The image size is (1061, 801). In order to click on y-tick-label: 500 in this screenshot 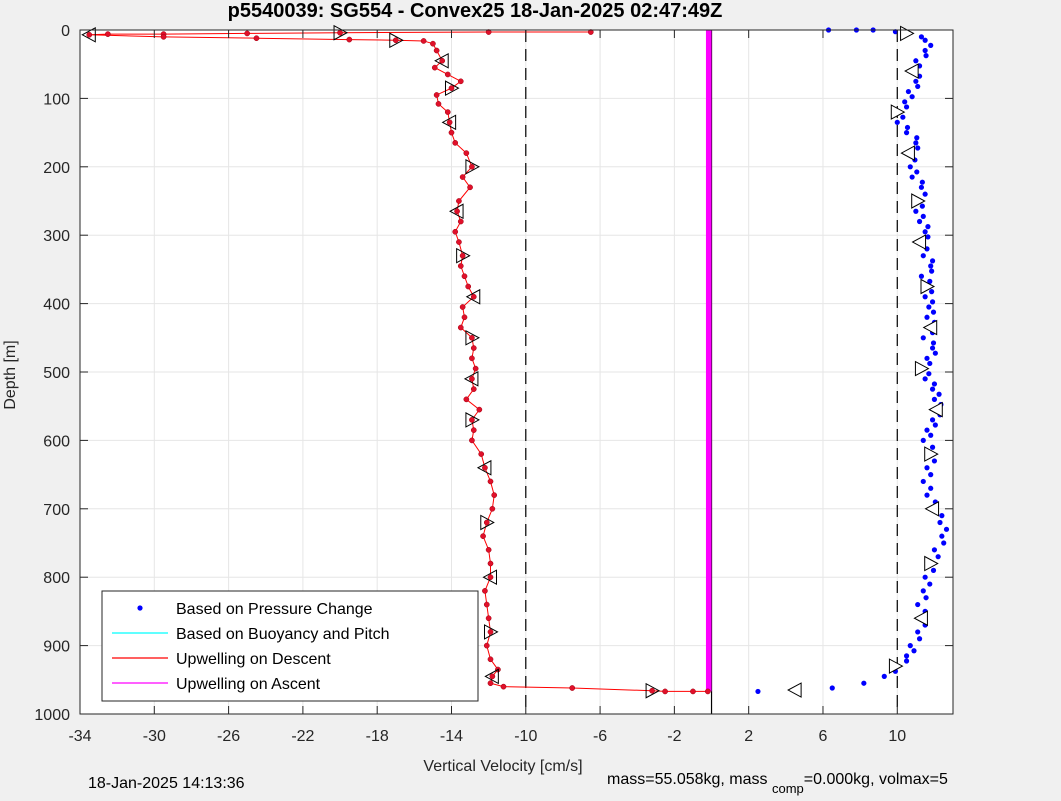, I will do `click(56, 373)`.